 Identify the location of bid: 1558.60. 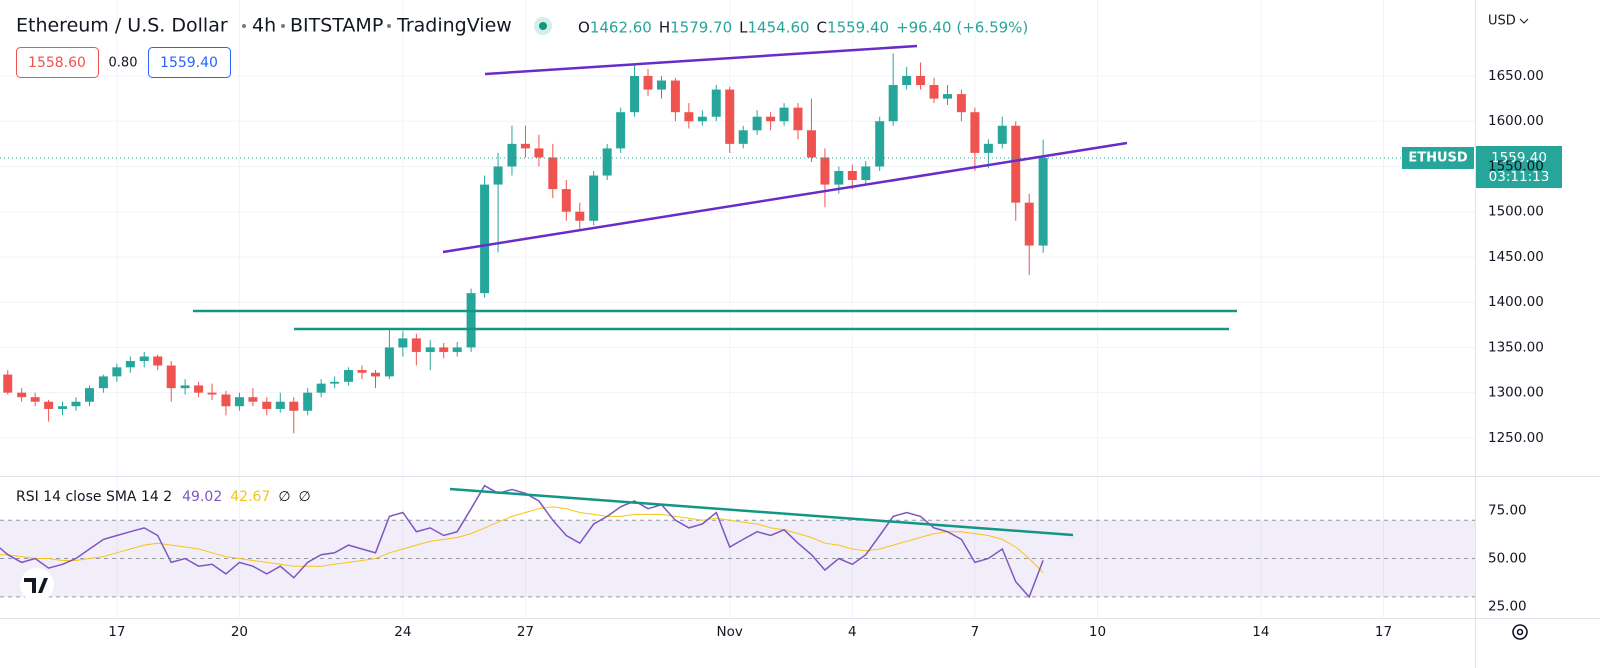
(57, 63).